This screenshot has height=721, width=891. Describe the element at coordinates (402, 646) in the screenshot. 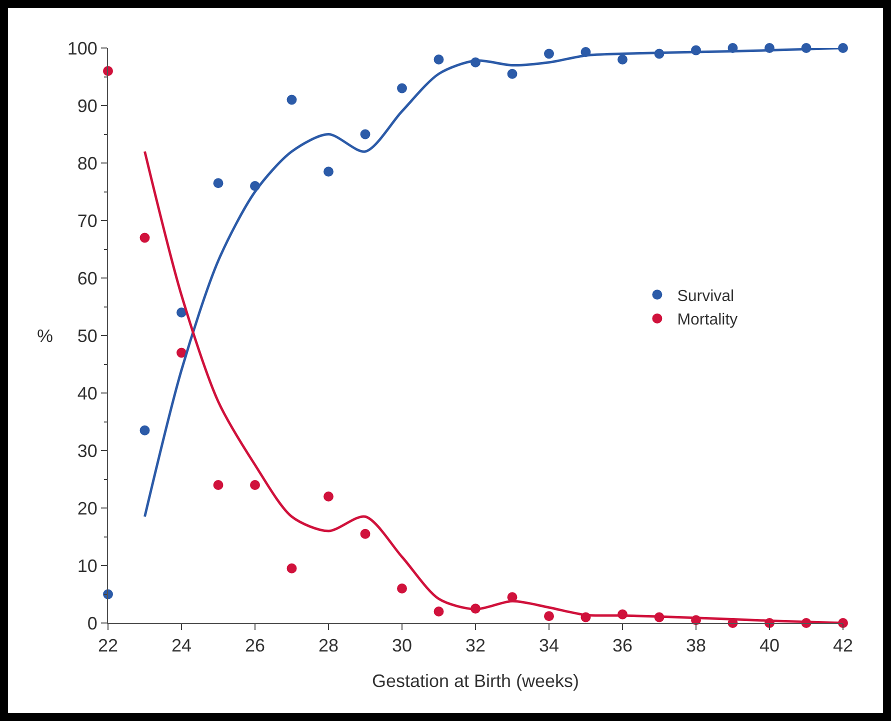

I see `x-tick-label: 30` at that location.